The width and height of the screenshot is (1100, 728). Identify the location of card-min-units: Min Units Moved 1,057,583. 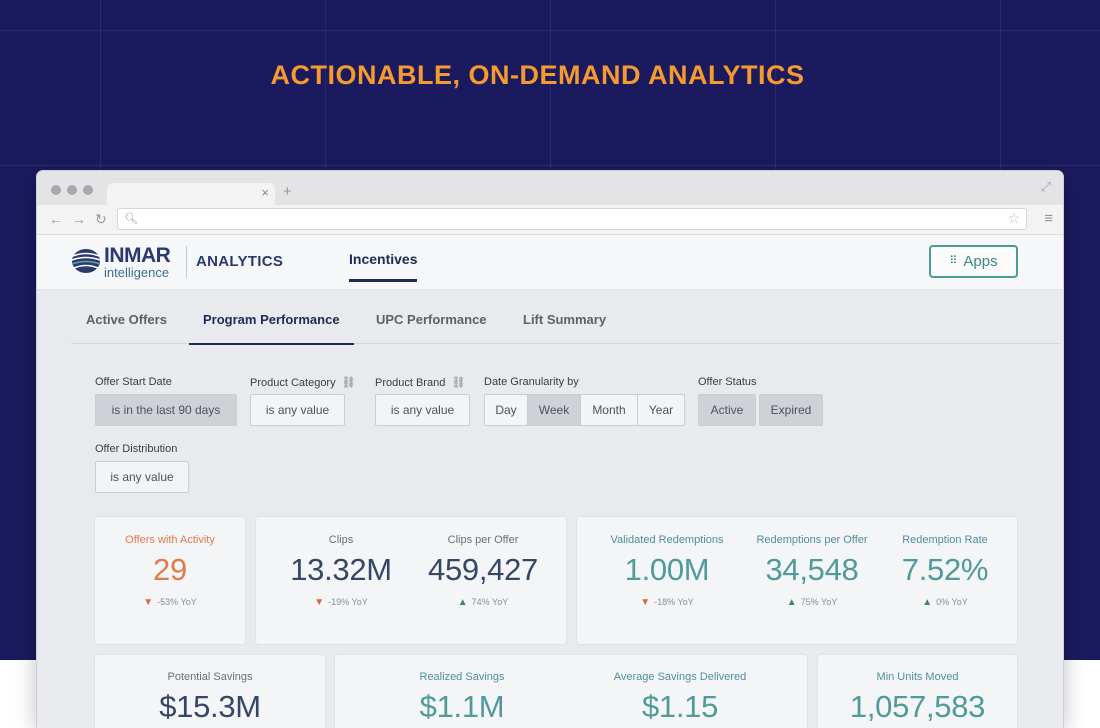
(917, 691).